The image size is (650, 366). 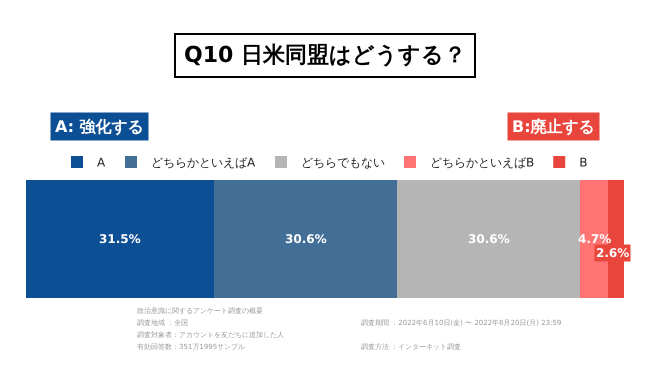 What do you see at coordinates (482, 163) in the screenshot?
I see `legend-label: どちらかといえばB` at bounding box center [482, 163].